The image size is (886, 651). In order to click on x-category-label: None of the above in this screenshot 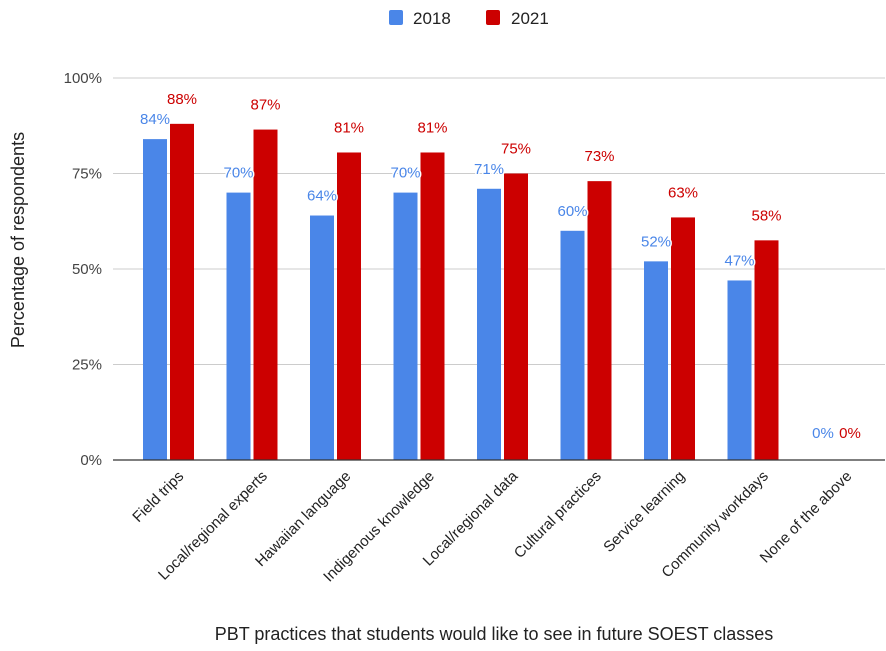, I will do `click(806, 517)`.